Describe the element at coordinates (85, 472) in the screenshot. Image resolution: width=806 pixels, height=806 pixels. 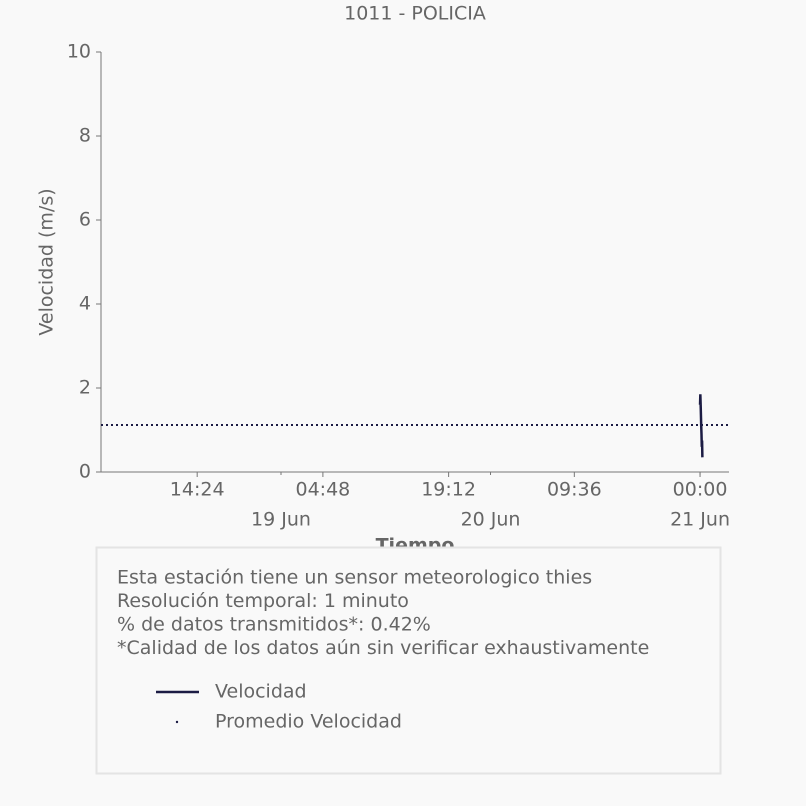
I see `y-tick-label: 0` at that location.